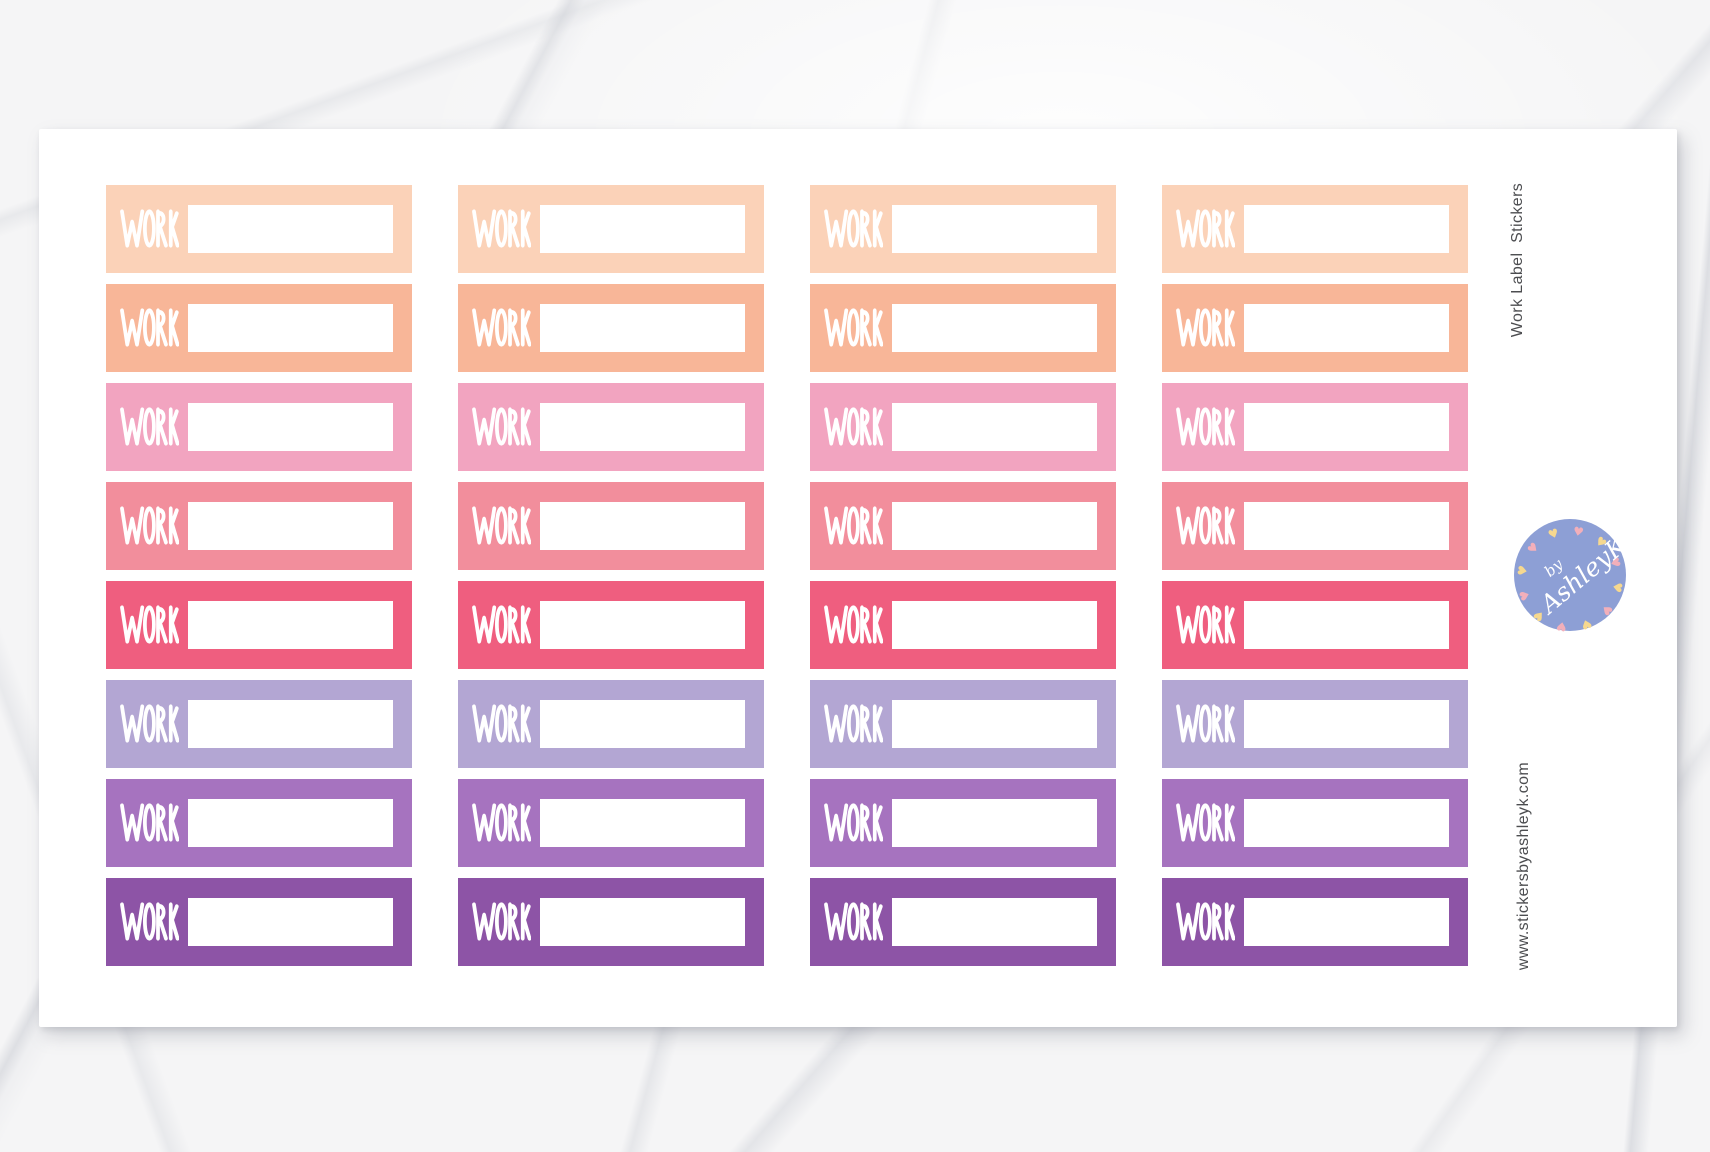 This screenshot has width=1710, height=1152. I want to click on brand-logo: ♥ ♥ ♥ ♥ ♥ ♥ ♥ ♥ ♥ ♥ ♥ ♥ by AshleyK, so click(1570, 575).